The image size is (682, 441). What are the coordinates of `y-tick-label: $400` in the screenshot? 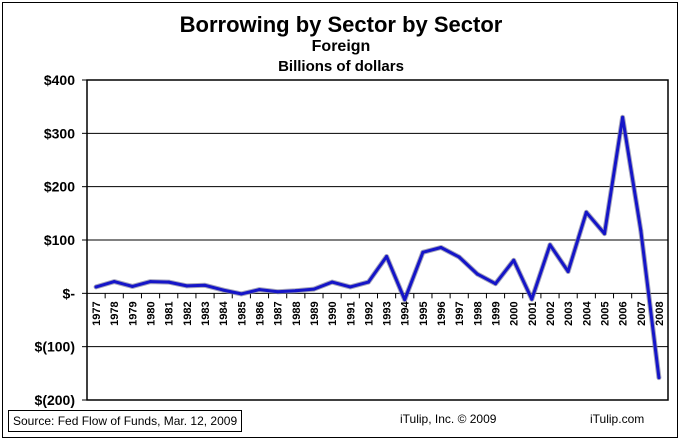 It's located at (59, 80).